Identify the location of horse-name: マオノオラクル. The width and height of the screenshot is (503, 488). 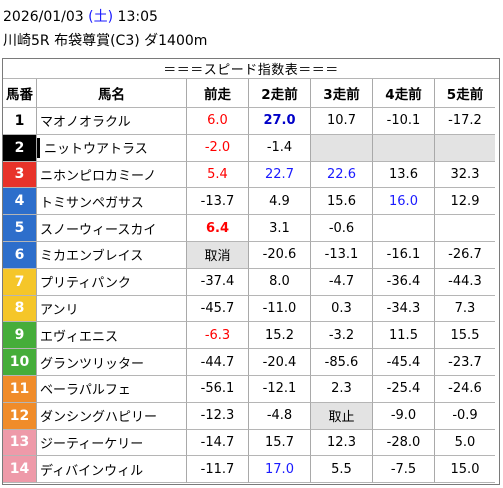
(112, 121).